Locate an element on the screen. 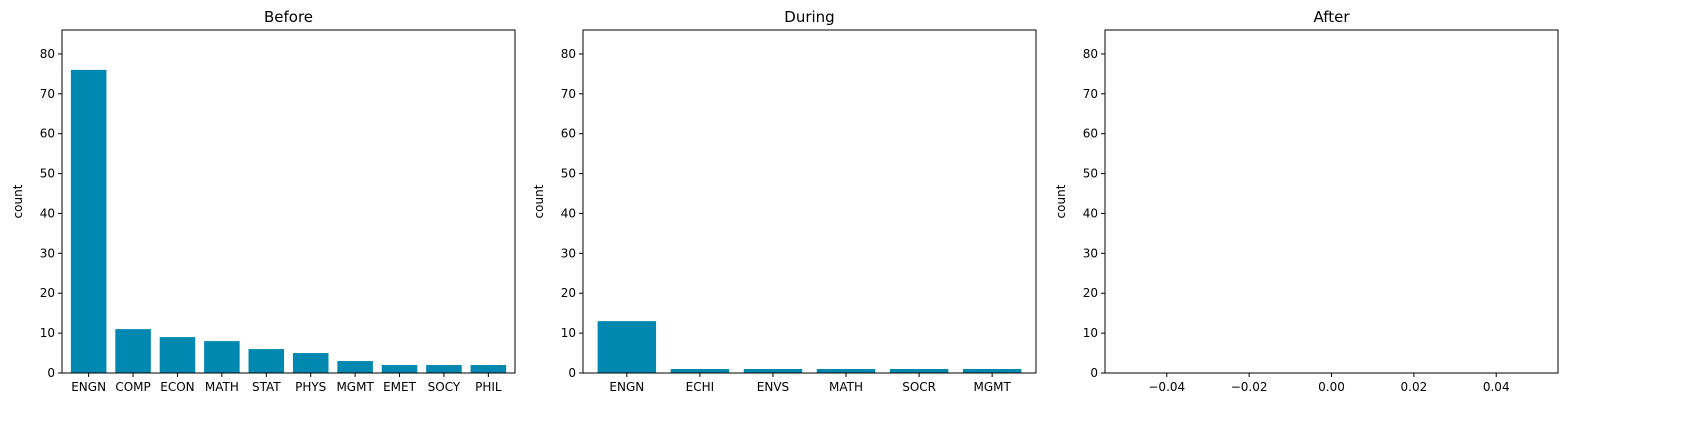 This screenshot has width=1686, height=435. chart-title: During is located at coordinates (809, 17).